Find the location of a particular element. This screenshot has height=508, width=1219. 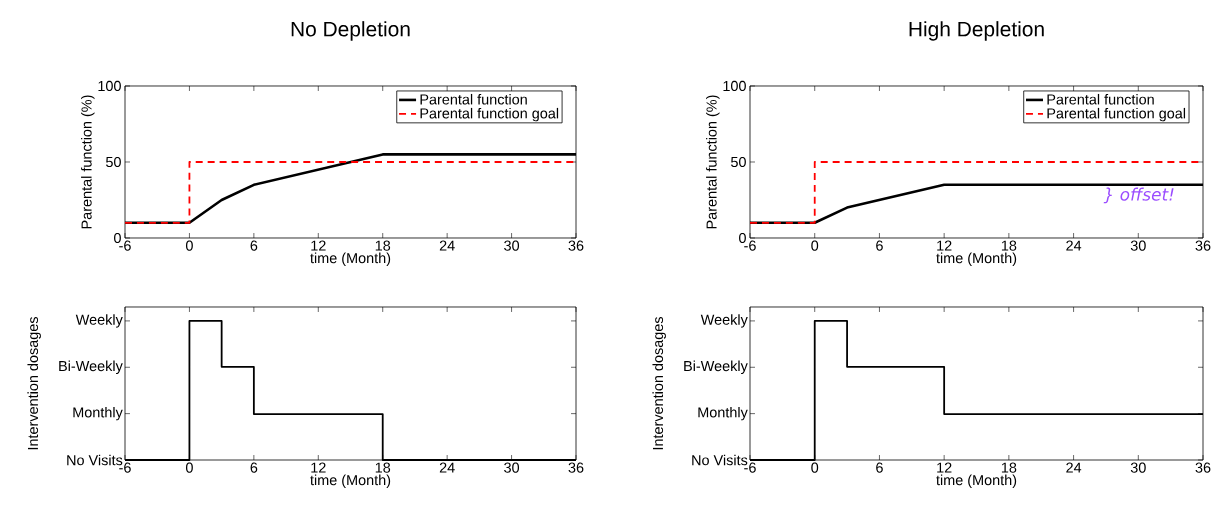

chart-title: No Depletion is located at coordinates (350, 31).